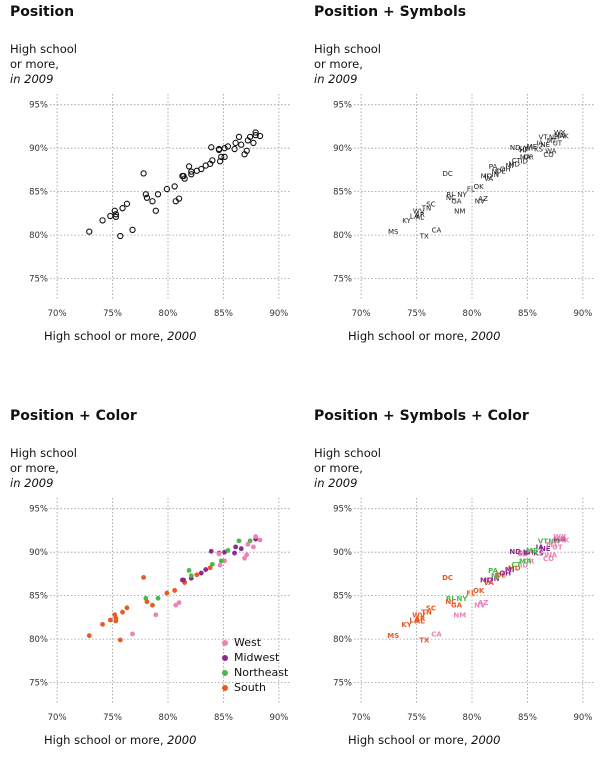 This screenshot has height=765, width=603. Describe the element at coordinates (424, 641) in the screenshot. I see `state-label: TX` at that location.